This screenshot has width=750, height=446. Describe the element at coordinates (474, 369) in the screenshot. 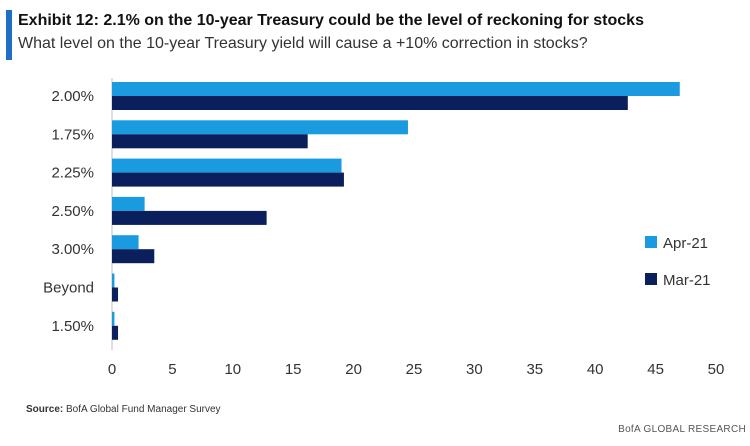

I see `x-tick-label: 30` at that location.